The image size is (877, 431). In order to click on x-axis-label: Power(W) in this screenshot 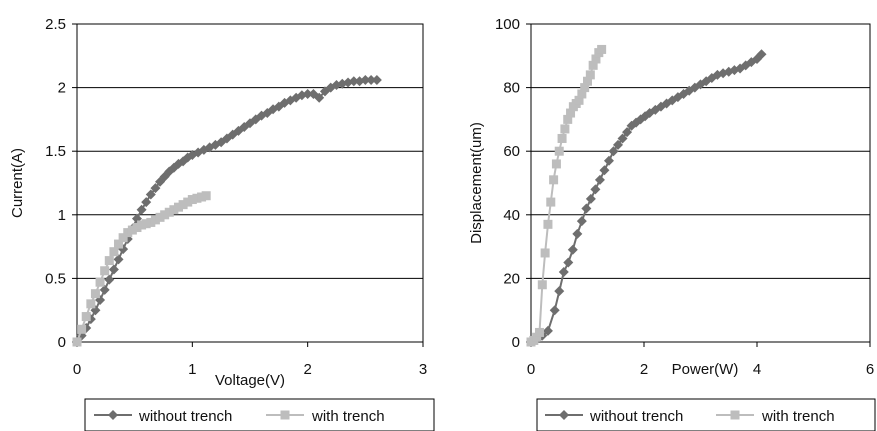, I will do `click(705, 369)`.